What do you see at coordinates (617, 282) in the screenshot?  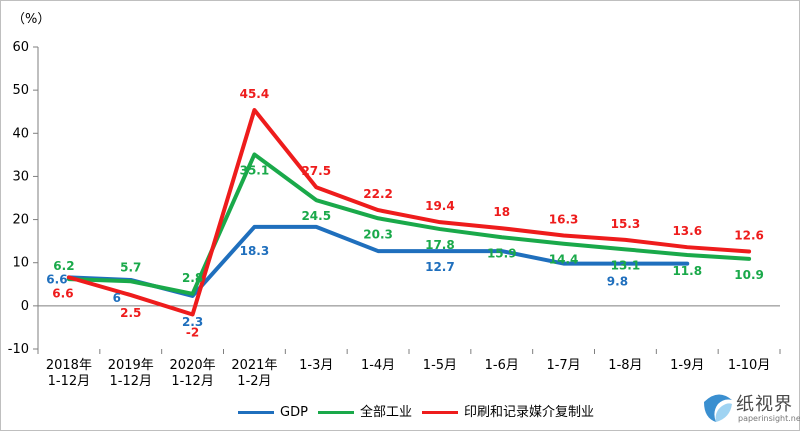 I see `data-label: 9.8` at bounding box center [617, 282].